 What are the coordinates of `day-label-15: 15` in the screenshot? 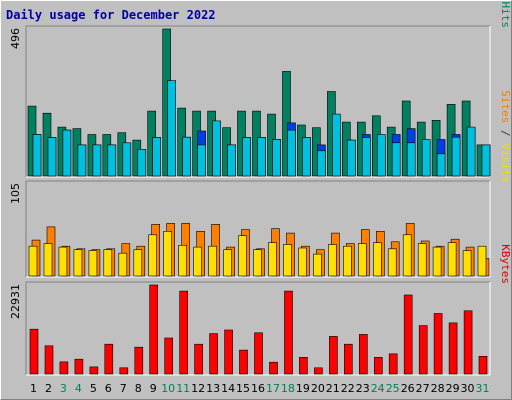 It's located at (243, 388).